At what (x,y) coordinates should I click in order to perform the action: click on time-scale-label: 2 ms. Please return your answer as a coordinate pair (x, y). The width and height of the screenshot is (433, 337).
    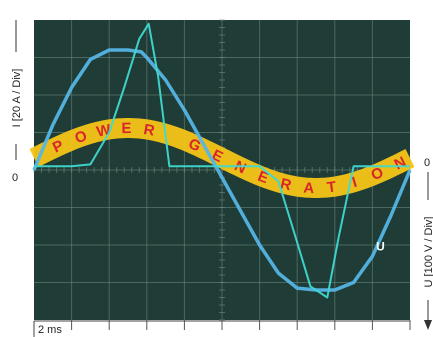
    Looking at the image, I should click on (50, 330).